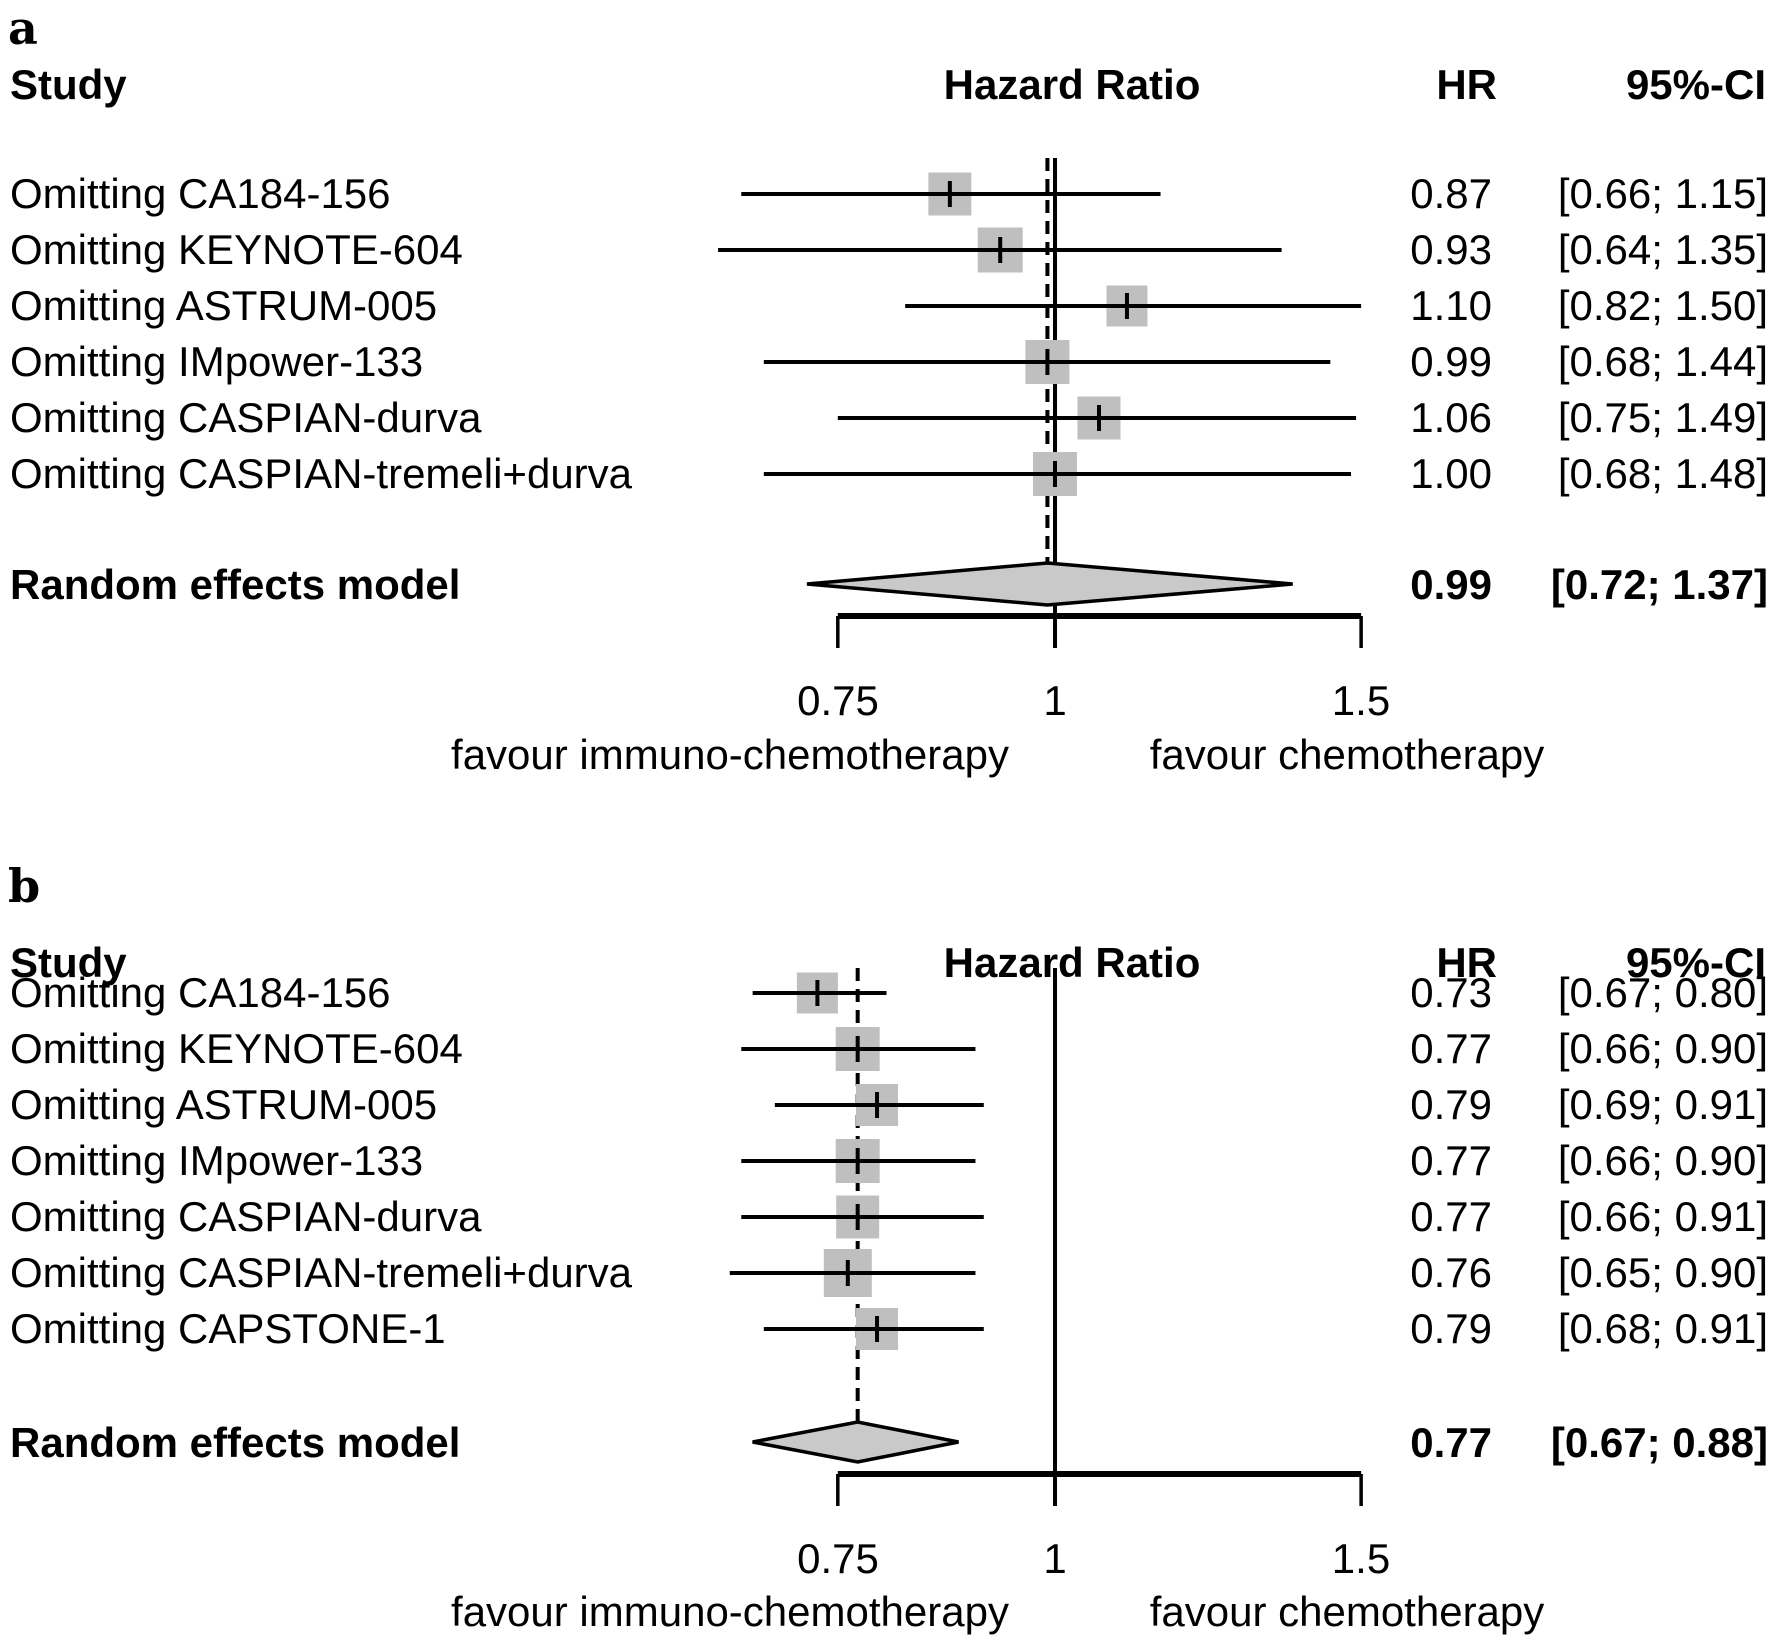  I want to click on hr-value: 1.00, so click(1451, 473).